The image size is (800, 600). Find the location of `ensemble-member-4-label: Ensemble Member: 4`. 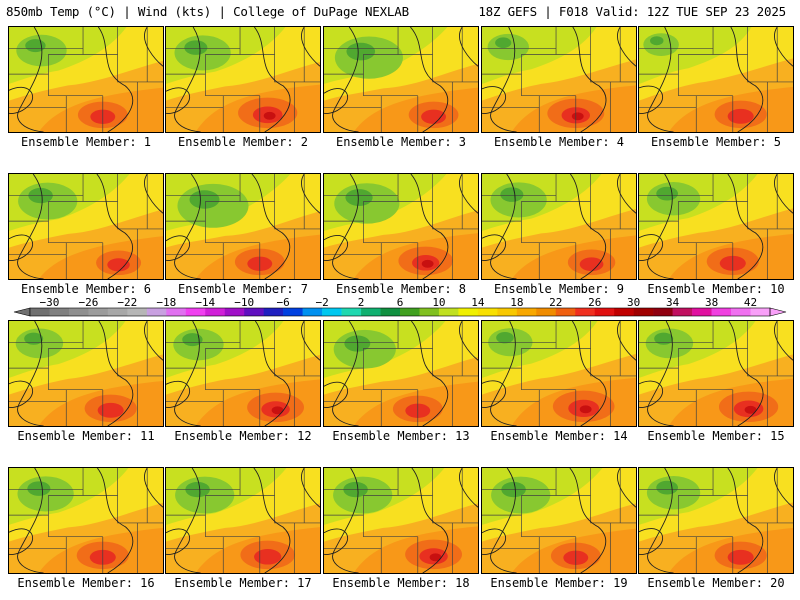

ensemble-member-4-label: Ensemble Member: 4 is located at coordinates (559, 142).